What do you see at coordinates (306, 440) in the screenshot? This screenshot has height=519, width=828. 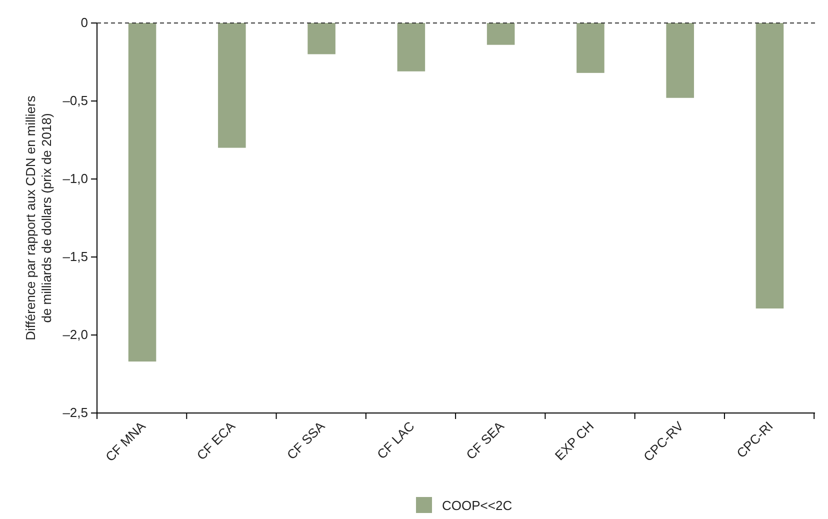 I see `x-tick-label: CF SSA` at bounding box center [306, 440].